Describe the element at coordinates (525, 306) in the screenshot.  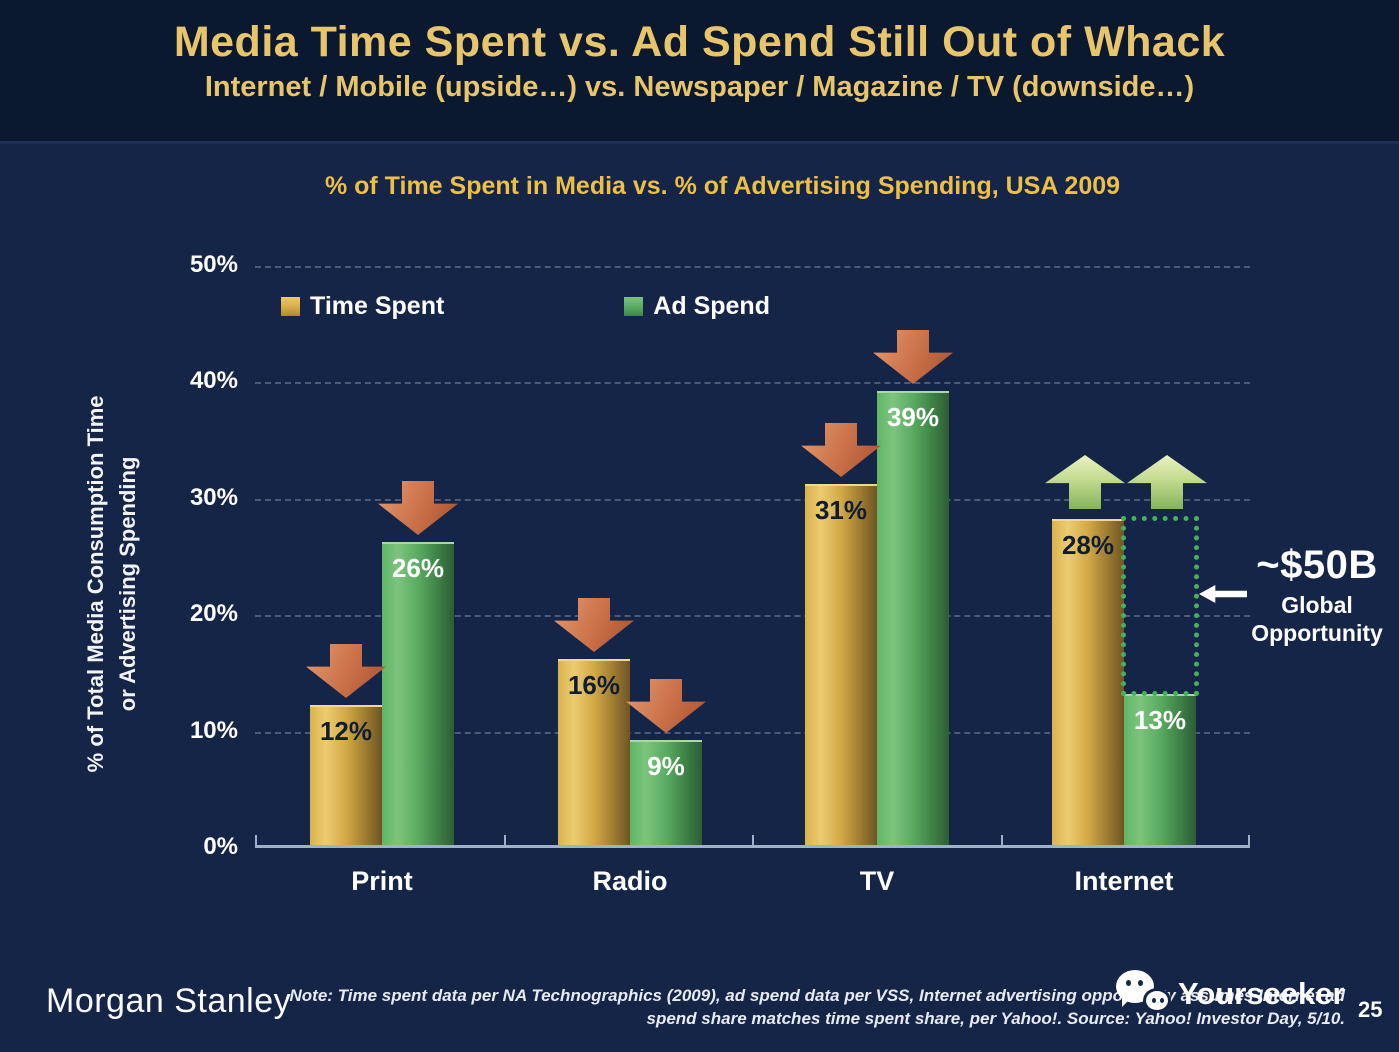
I see `chart-legend: Time Spent Ad Spend` at that location.